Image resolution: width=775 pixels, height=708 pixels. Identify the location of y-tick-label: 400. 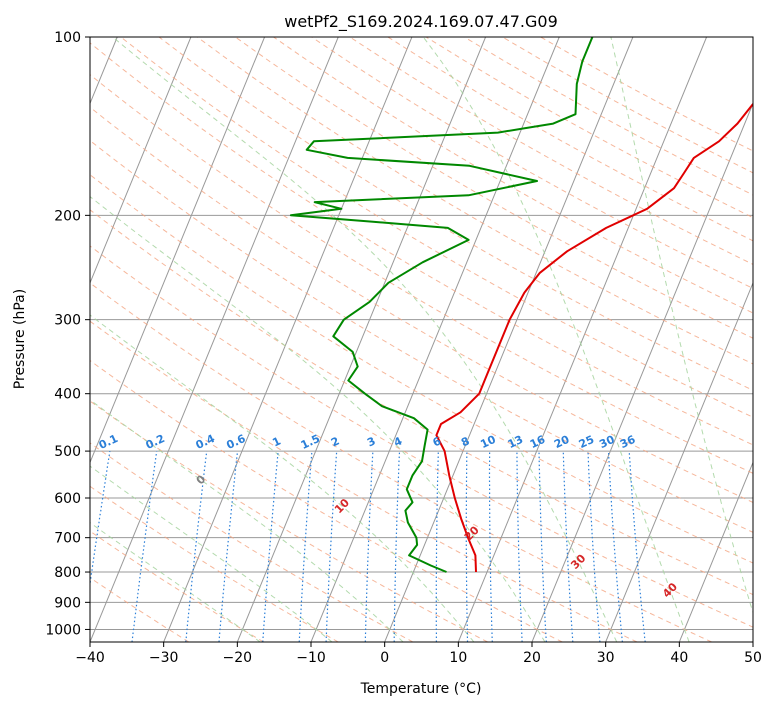
(67, 395).